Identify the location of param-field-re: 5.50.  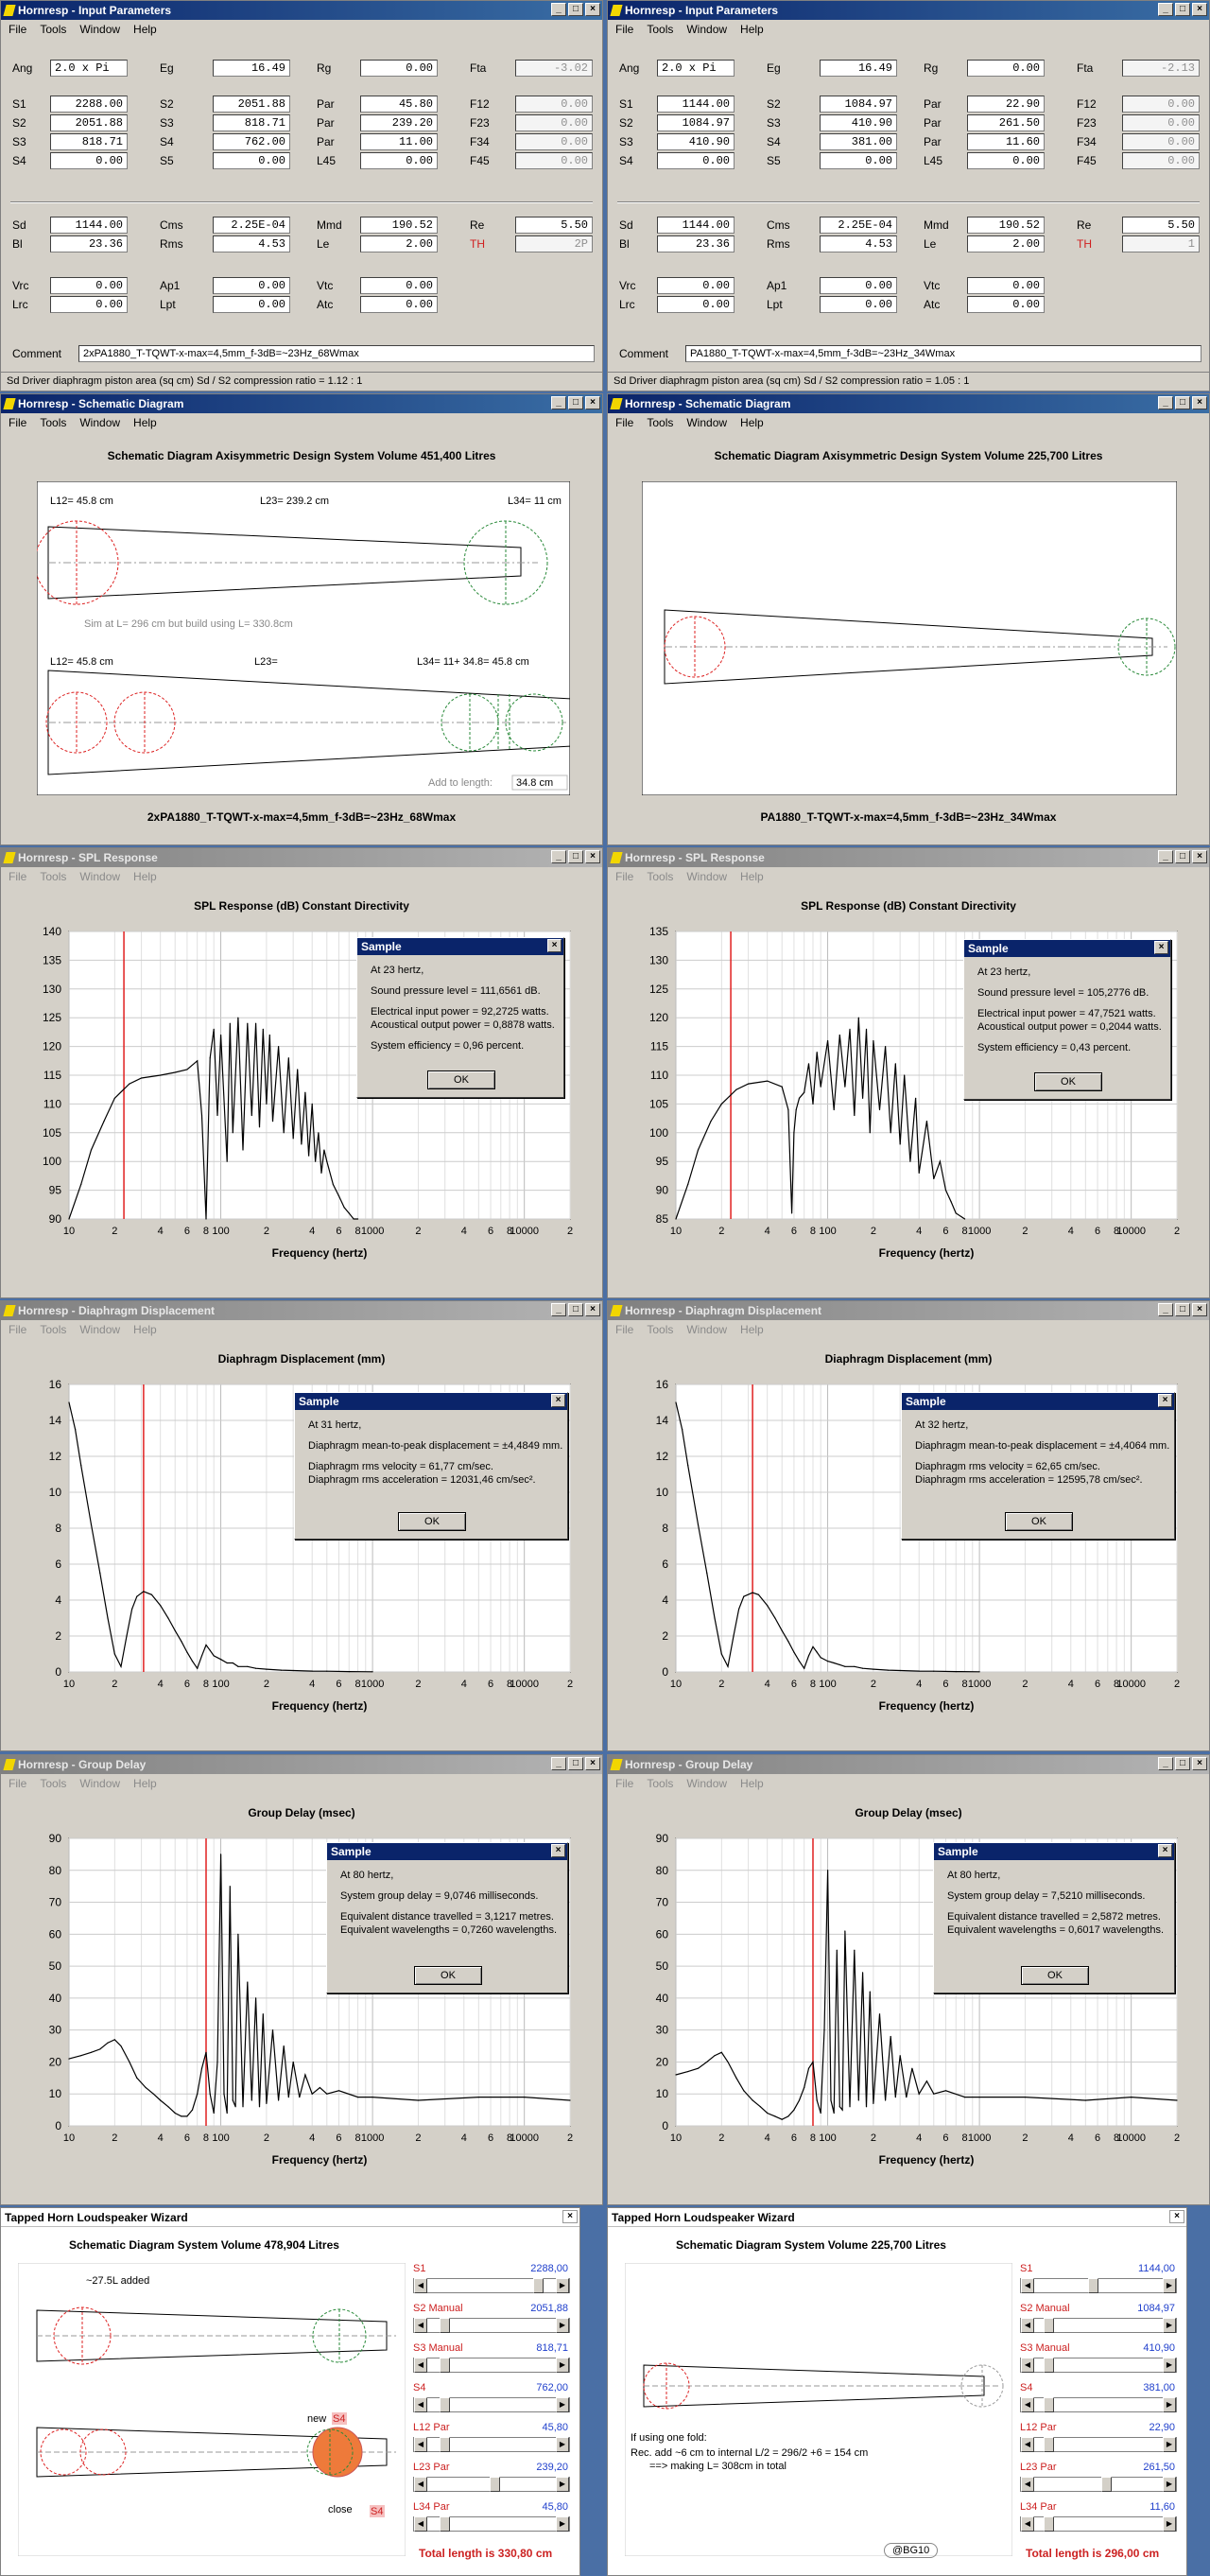
(554, 225).